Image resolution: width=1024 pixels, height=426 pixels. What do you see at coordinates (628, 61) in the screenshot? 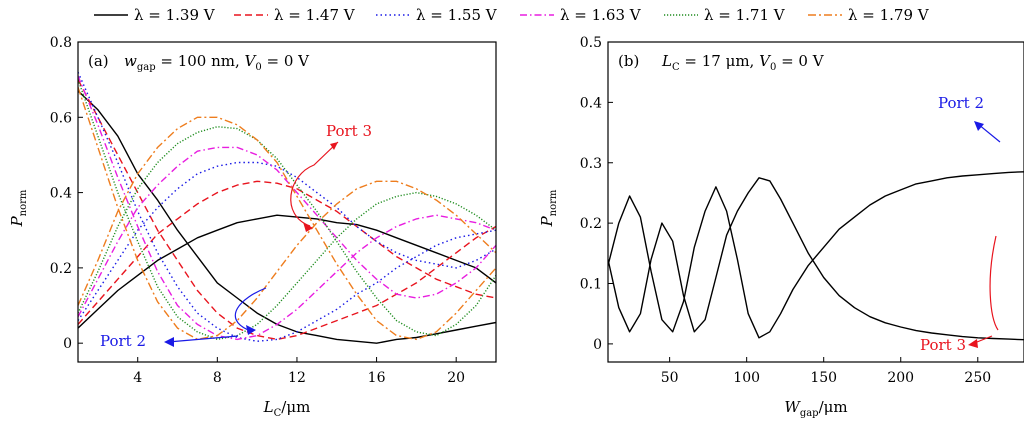
I see `panel-b-label: (b)` at bounding box center [628, 61].